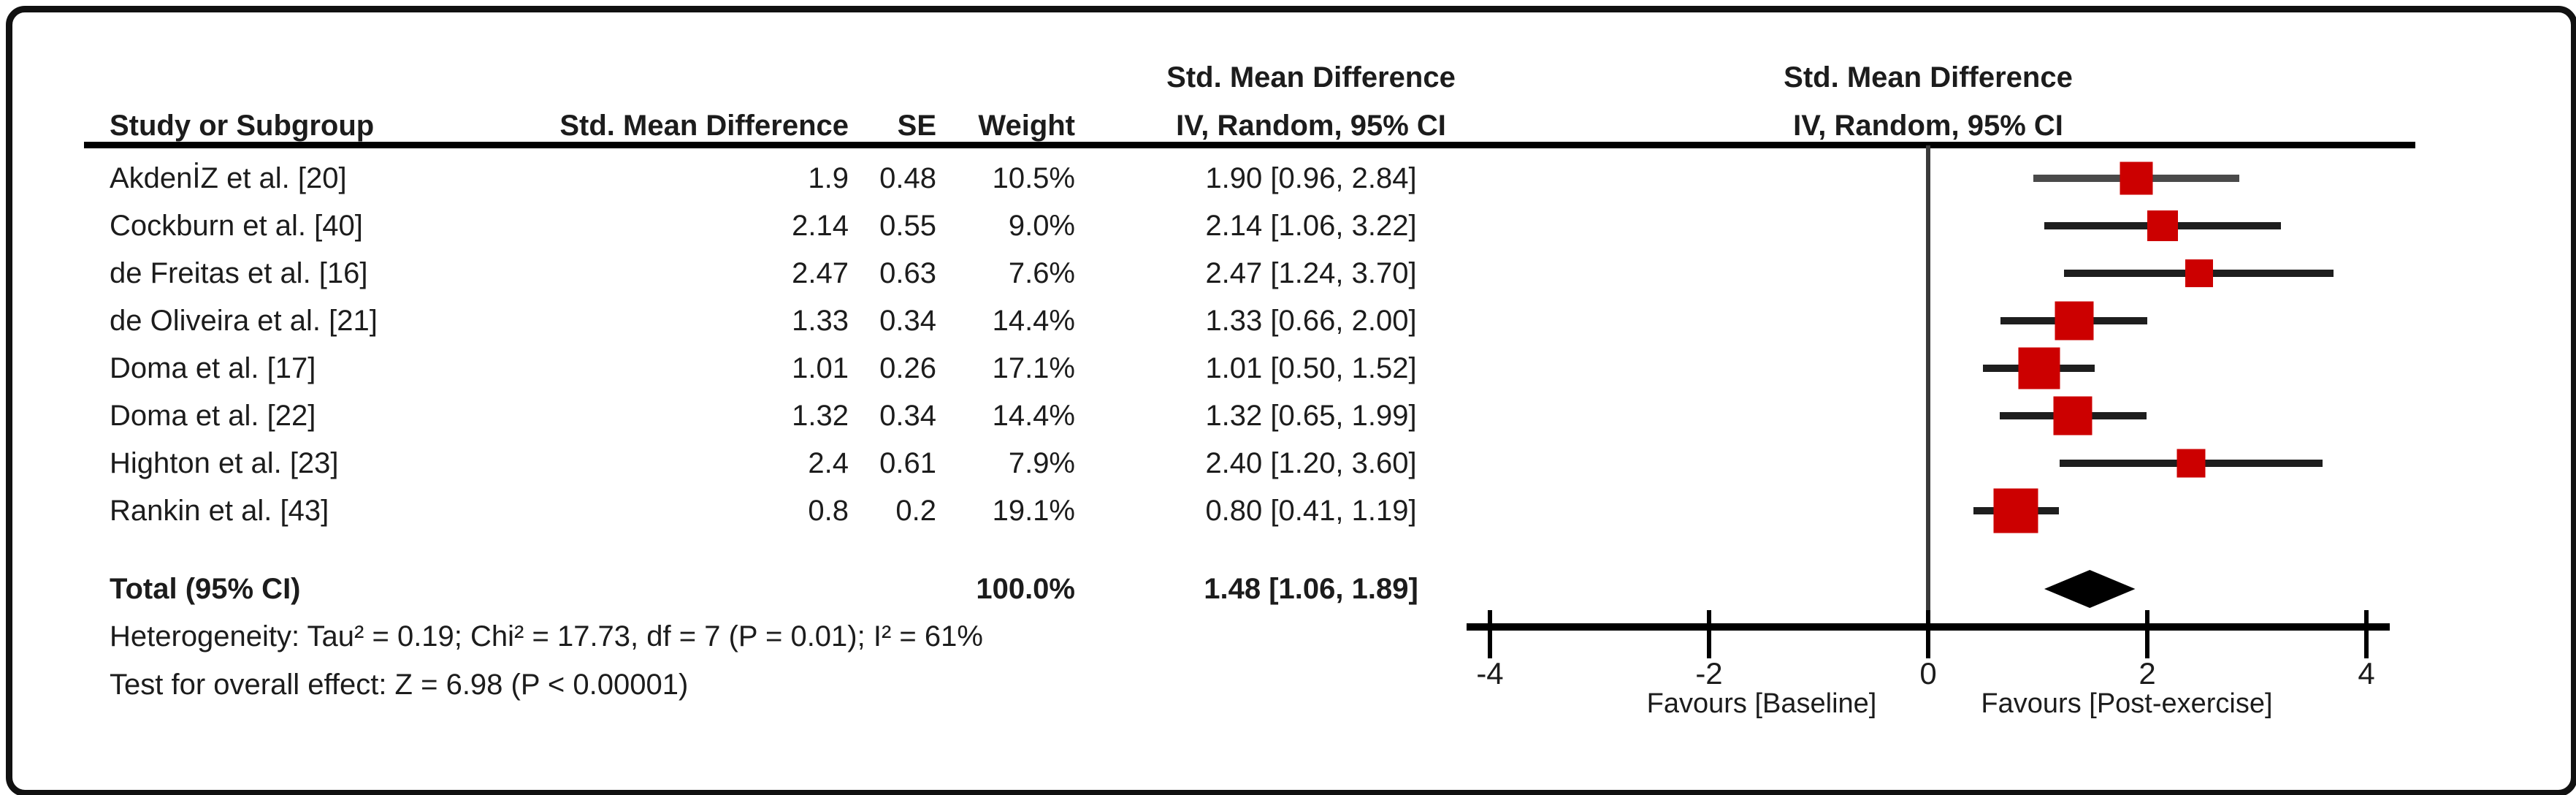 The image size is (2576, 795). What do you see at coordinates (239, 273) in the screenshot?
I see `study-label: de Freitas et al. [16]` at bounding box center [239, 273].